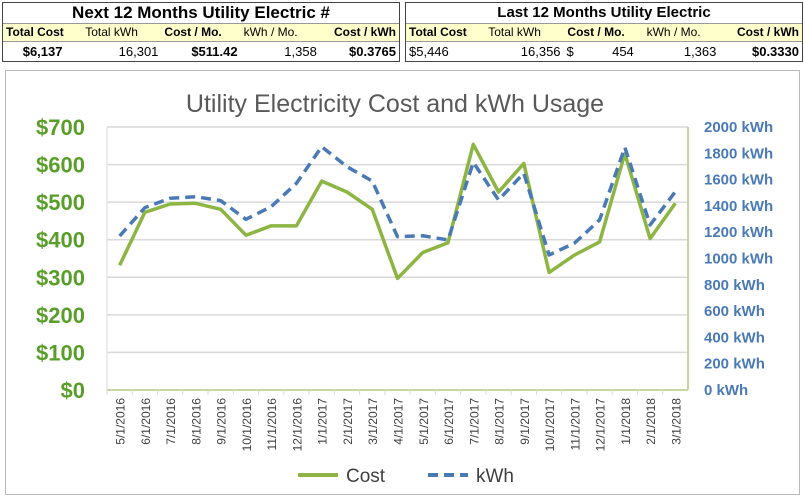 Image resolution: width=805 pixels, height=500 pixels. What do you see at coordinates (550, 425) in the screenshot?
I see `x-tick-label: 10/1/2017` at bounding box center [550, 425].